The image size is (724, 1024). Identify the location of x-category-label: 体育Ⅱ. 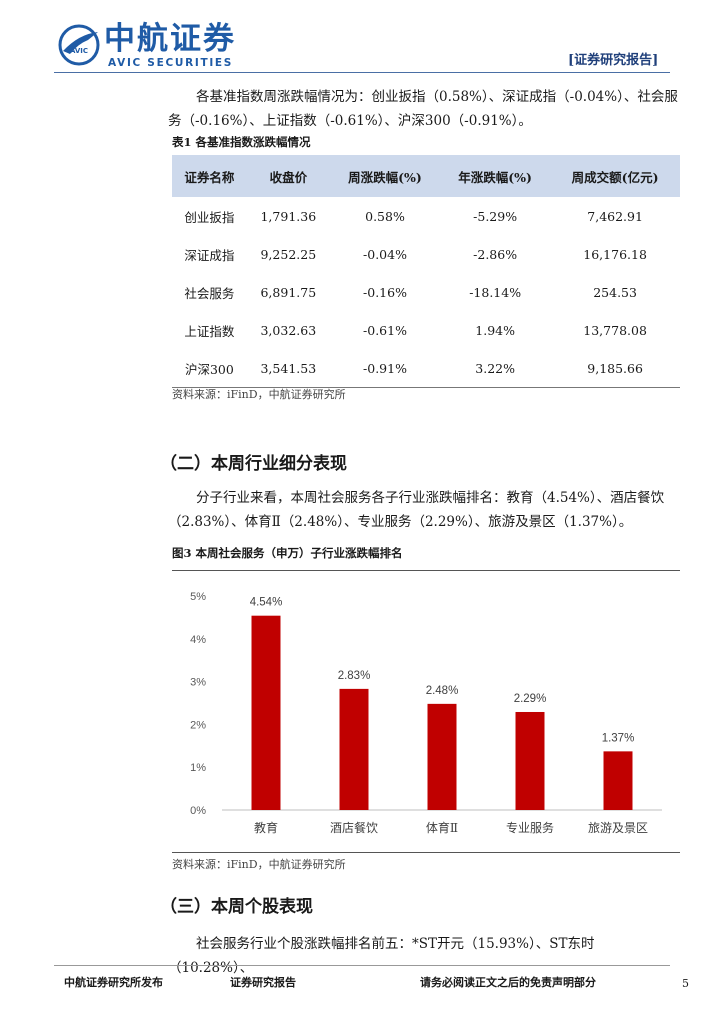
(442, 827).